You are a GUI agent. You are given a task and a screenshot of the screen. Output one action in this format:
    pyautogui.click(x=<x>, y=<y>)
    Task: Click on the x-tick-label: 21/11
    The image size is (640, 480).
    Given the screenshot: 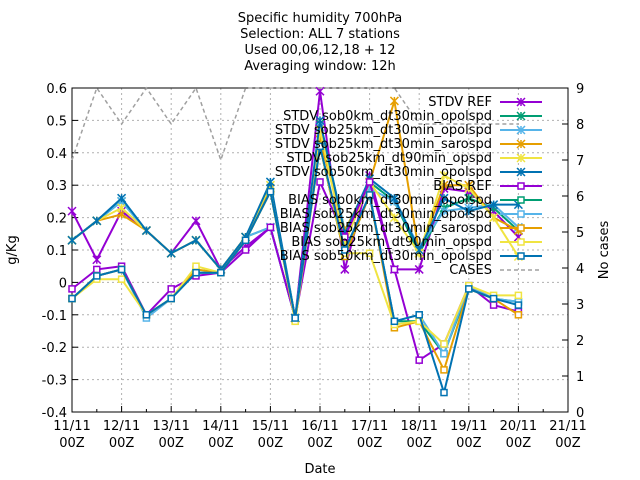 What is the action you would take?
    pyautogui.click(x=567, y=426)
    